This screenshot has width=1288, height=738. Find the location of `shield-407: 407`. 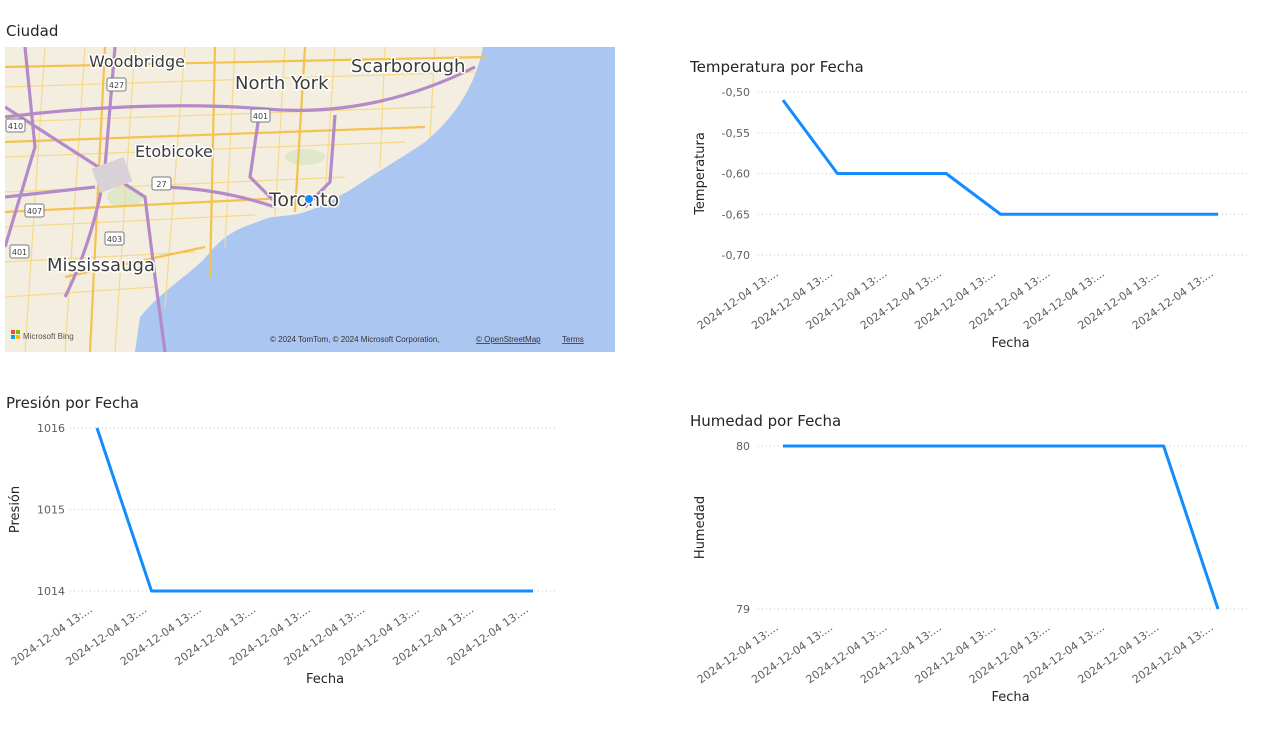

shield-407: 407 is located at coordinates (34, 211).